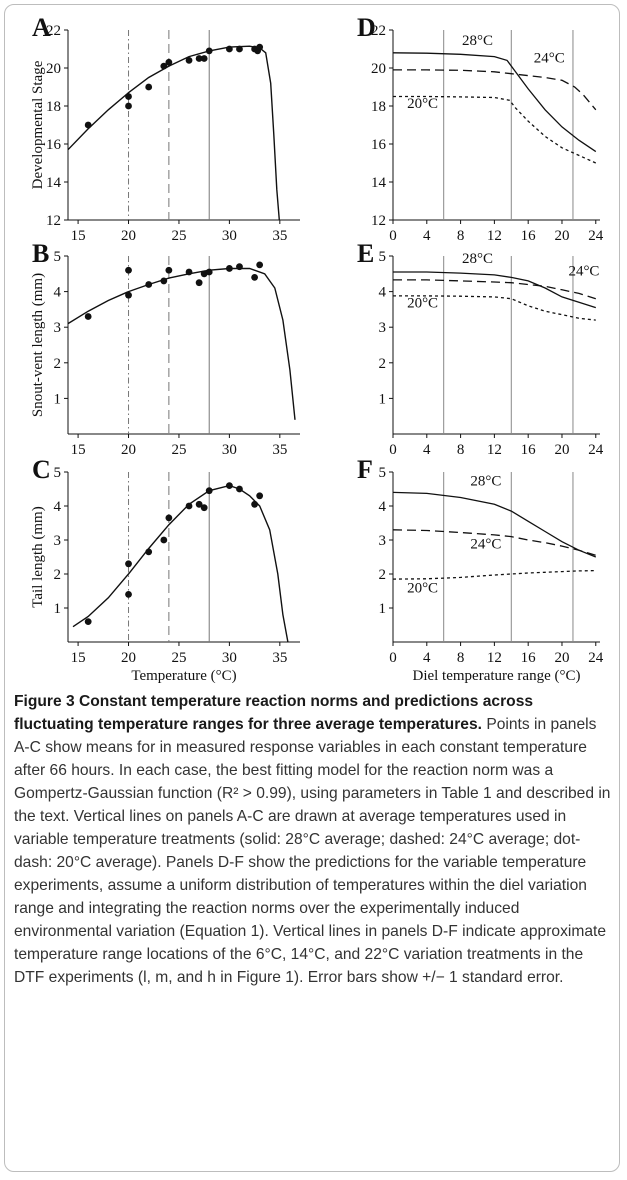 The height and width of the screenshot is (1180, 627). Describe the element at coordinates (78, 658) in the screenshot. I see `x-tick-label: 15` at that location.